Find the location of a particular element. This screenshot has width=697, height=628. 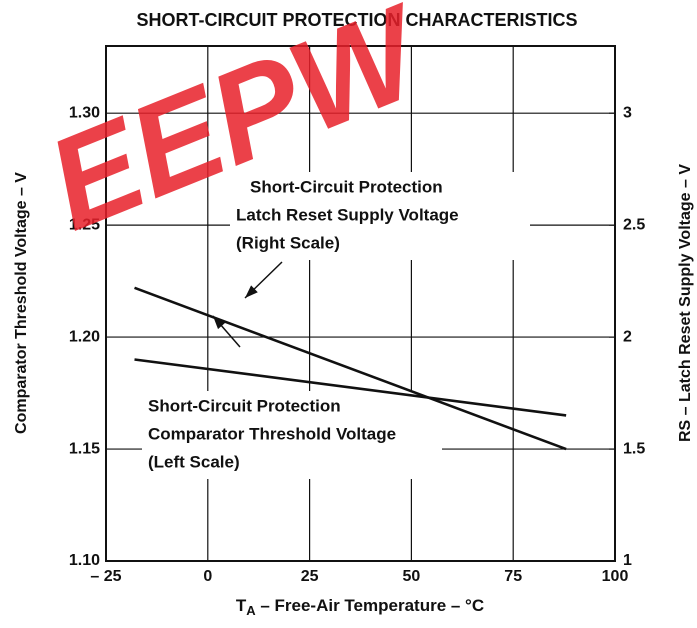

y-axis-label: Comparator Threshold Voltage – V is located at coordinates (21, 303).